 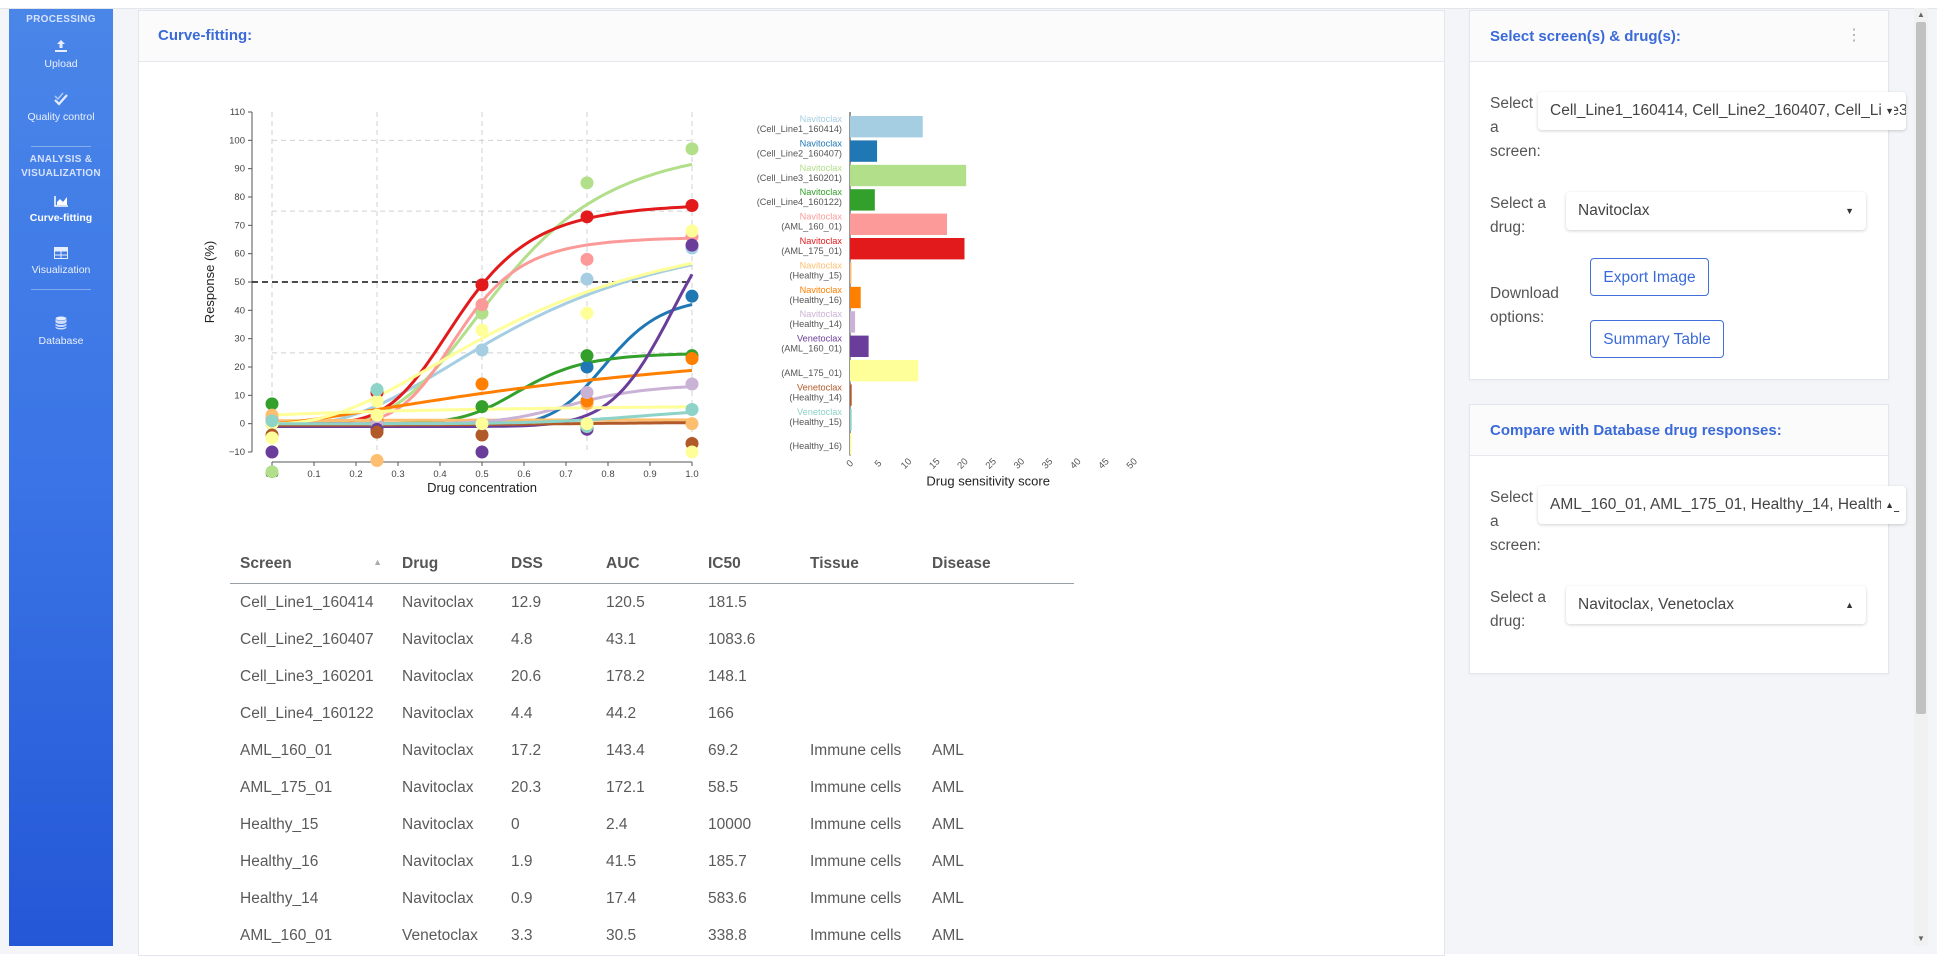 What do you see at coordinates (522, 898) in the screenshot?
I see `table-cell-dss: 0.9` at bounding box center [522, 898].